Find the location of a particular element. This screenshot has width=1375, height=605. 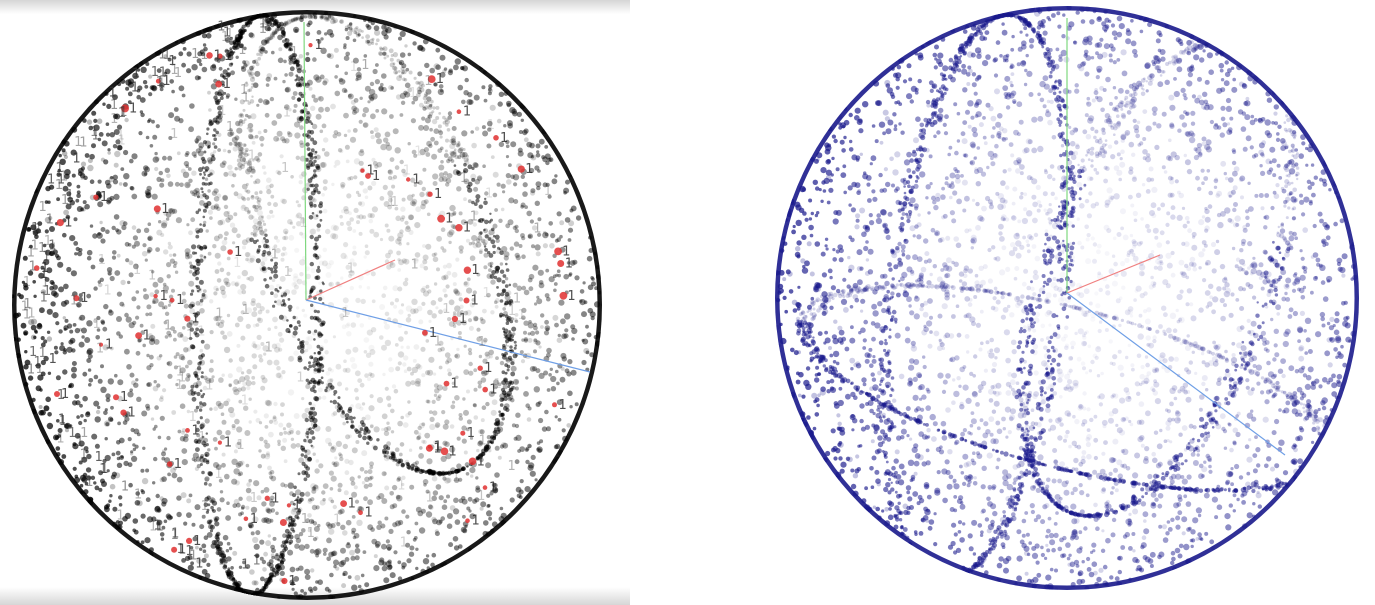

highlight-point is located at coordinates (429, 448).